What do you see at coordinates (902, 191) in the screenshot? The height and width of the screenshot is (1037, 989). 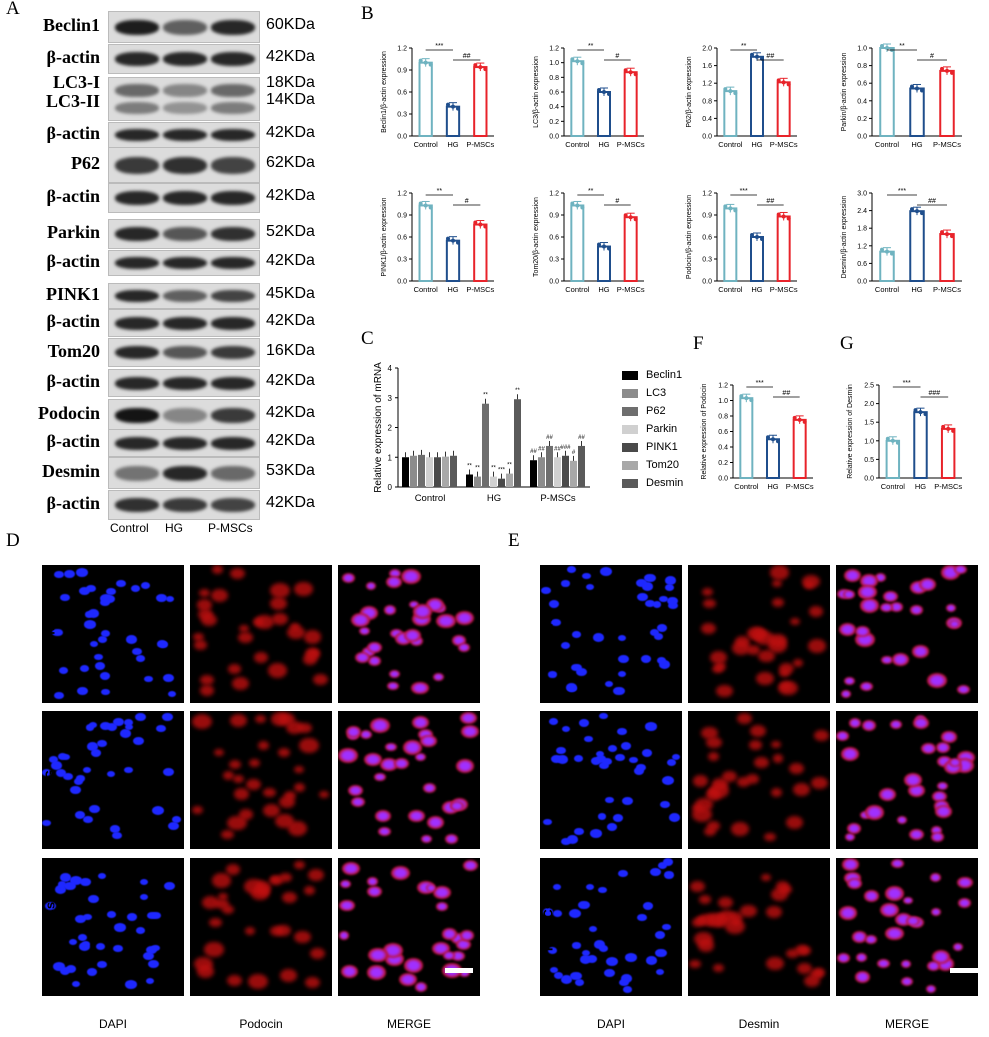 I see `significance-marker: ***` at bounding box center [902, 191].